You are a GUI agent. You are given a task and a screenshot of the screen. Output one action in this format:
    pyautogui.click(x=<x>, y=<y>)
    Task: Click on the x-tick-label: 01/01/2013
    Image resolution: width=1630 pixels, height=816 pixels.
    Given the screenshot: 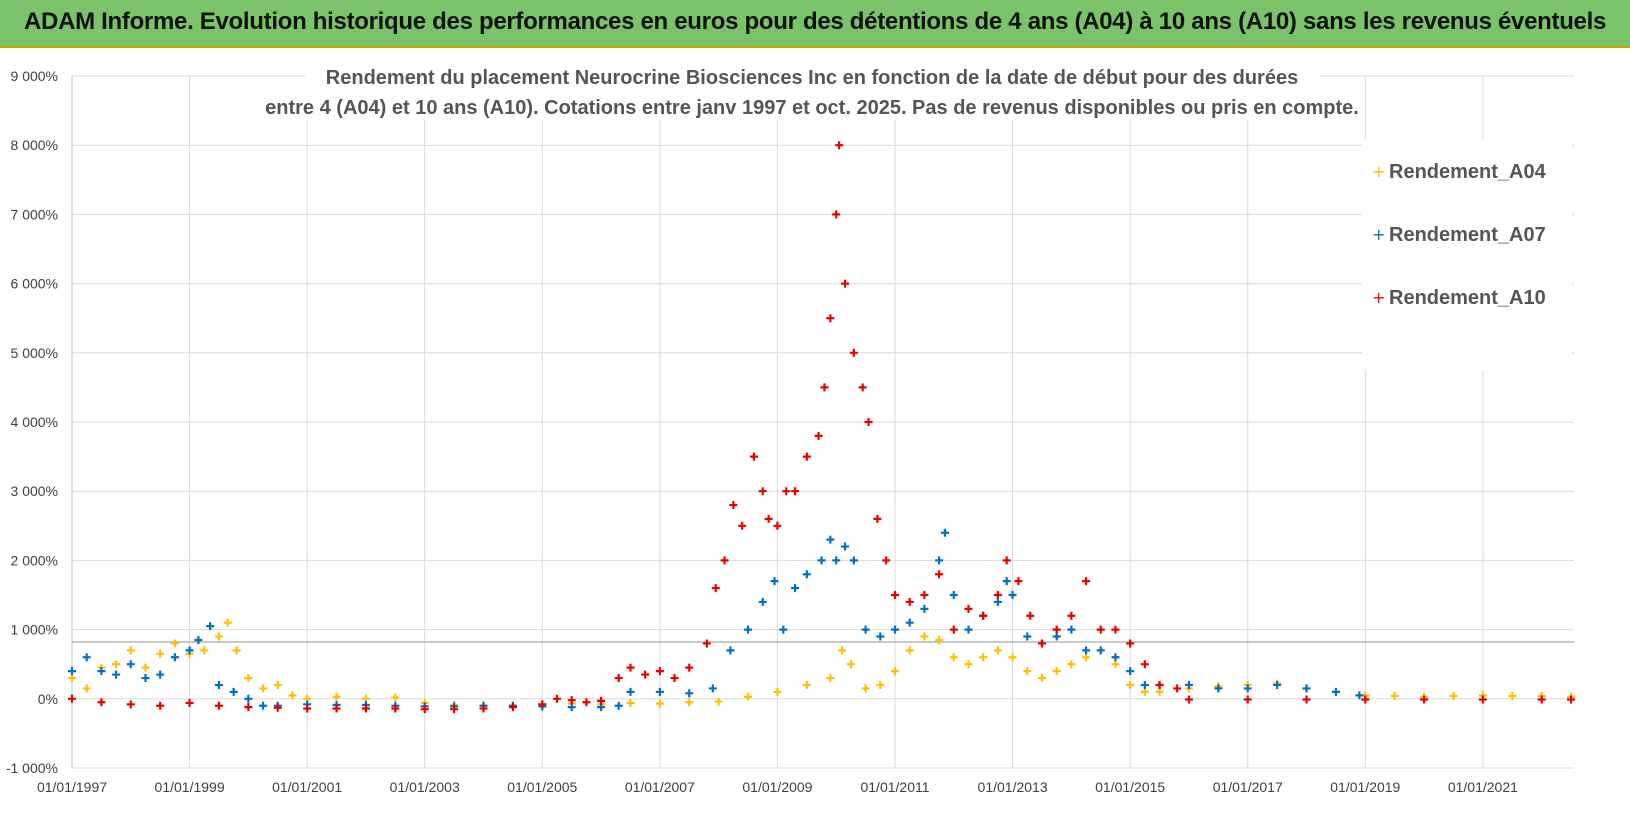 What is the action you would take?
    pyautogui.click(x=1013, y=787)
    